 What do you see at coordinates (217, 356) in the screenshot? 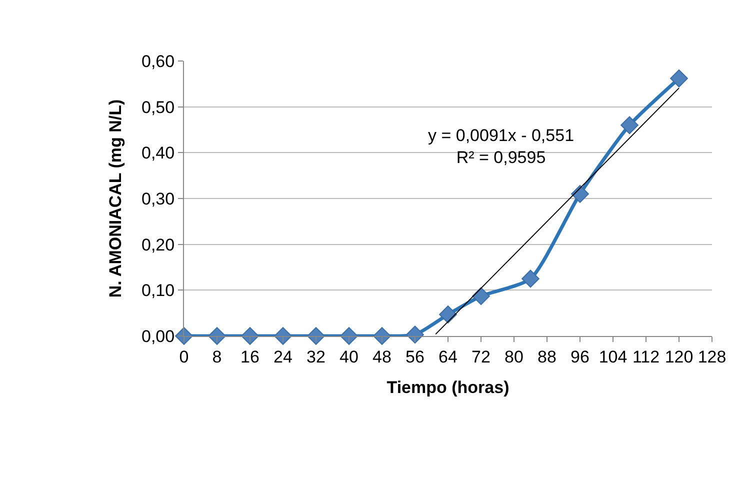
I see `x-tick-label: 8` at bounding box center [217, 356].